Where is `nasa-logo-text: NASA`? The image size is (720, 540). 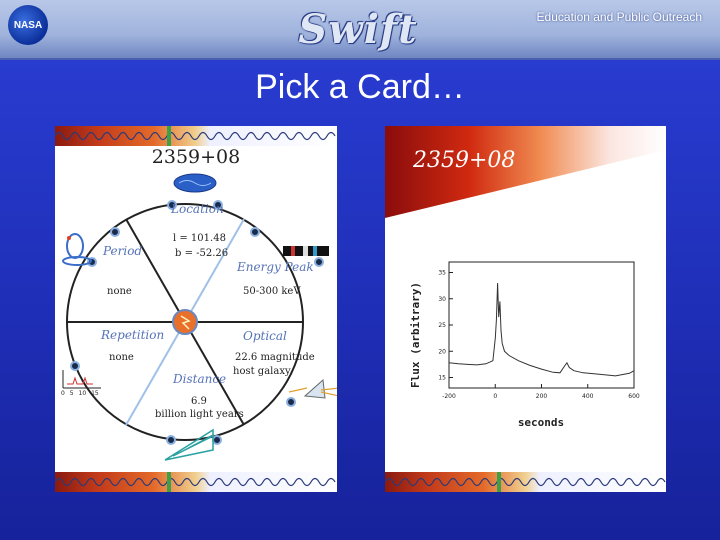 nasa-logo-text: NASA is located at coordinates (28, 25).